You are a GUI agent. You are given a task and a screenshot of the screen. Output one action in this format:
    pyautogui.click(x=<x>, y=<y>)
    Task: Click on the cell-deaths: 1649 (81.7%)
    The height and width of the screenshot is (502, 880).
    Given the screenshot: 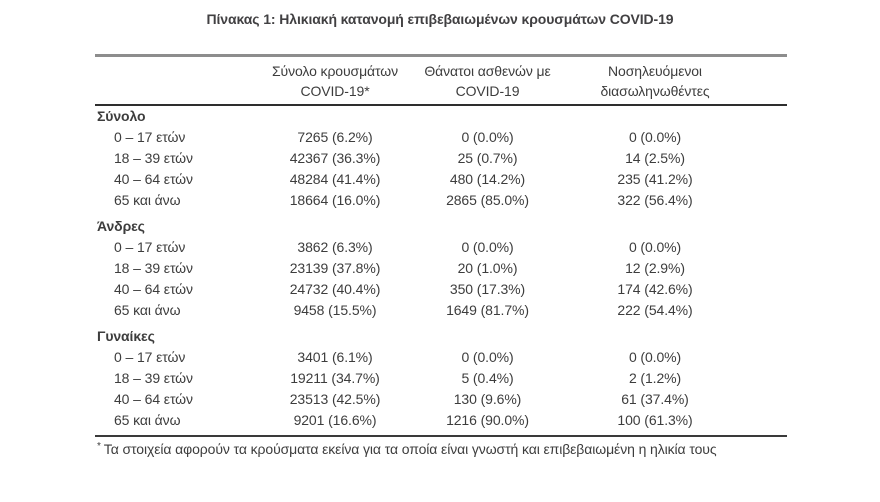 What is the action you would take?
    pyautogui.click(x=487, y=310)
    